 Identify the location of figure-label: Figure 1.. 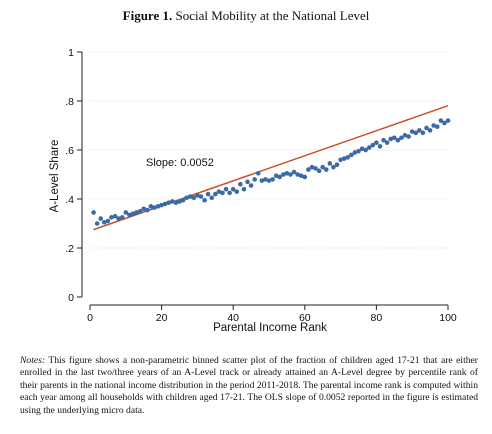
(147, 15).